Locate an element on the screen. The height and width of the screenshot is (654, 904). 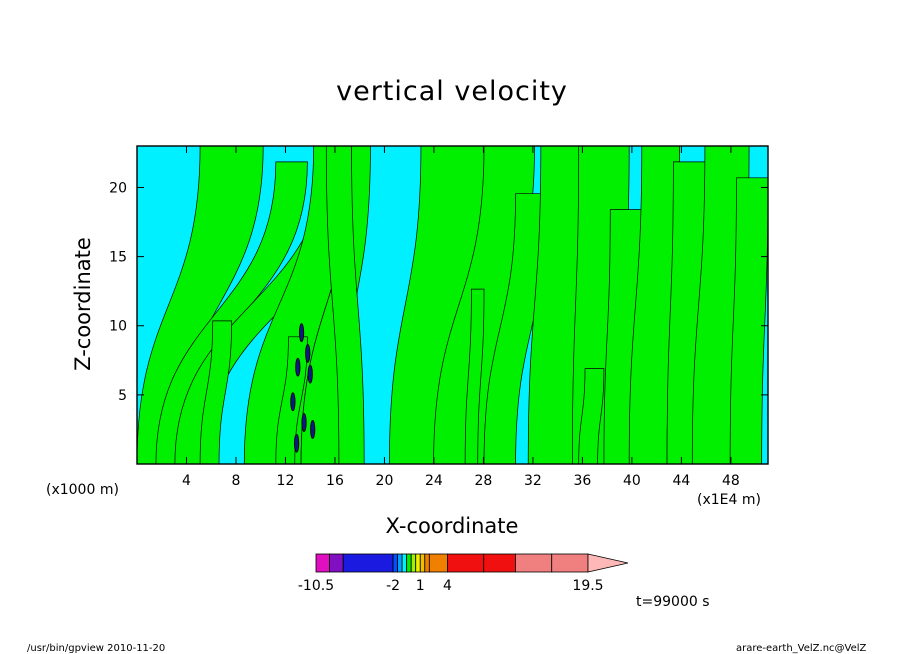
x-unit-label: (x1E4 m) is located at coordinates (729, 500).